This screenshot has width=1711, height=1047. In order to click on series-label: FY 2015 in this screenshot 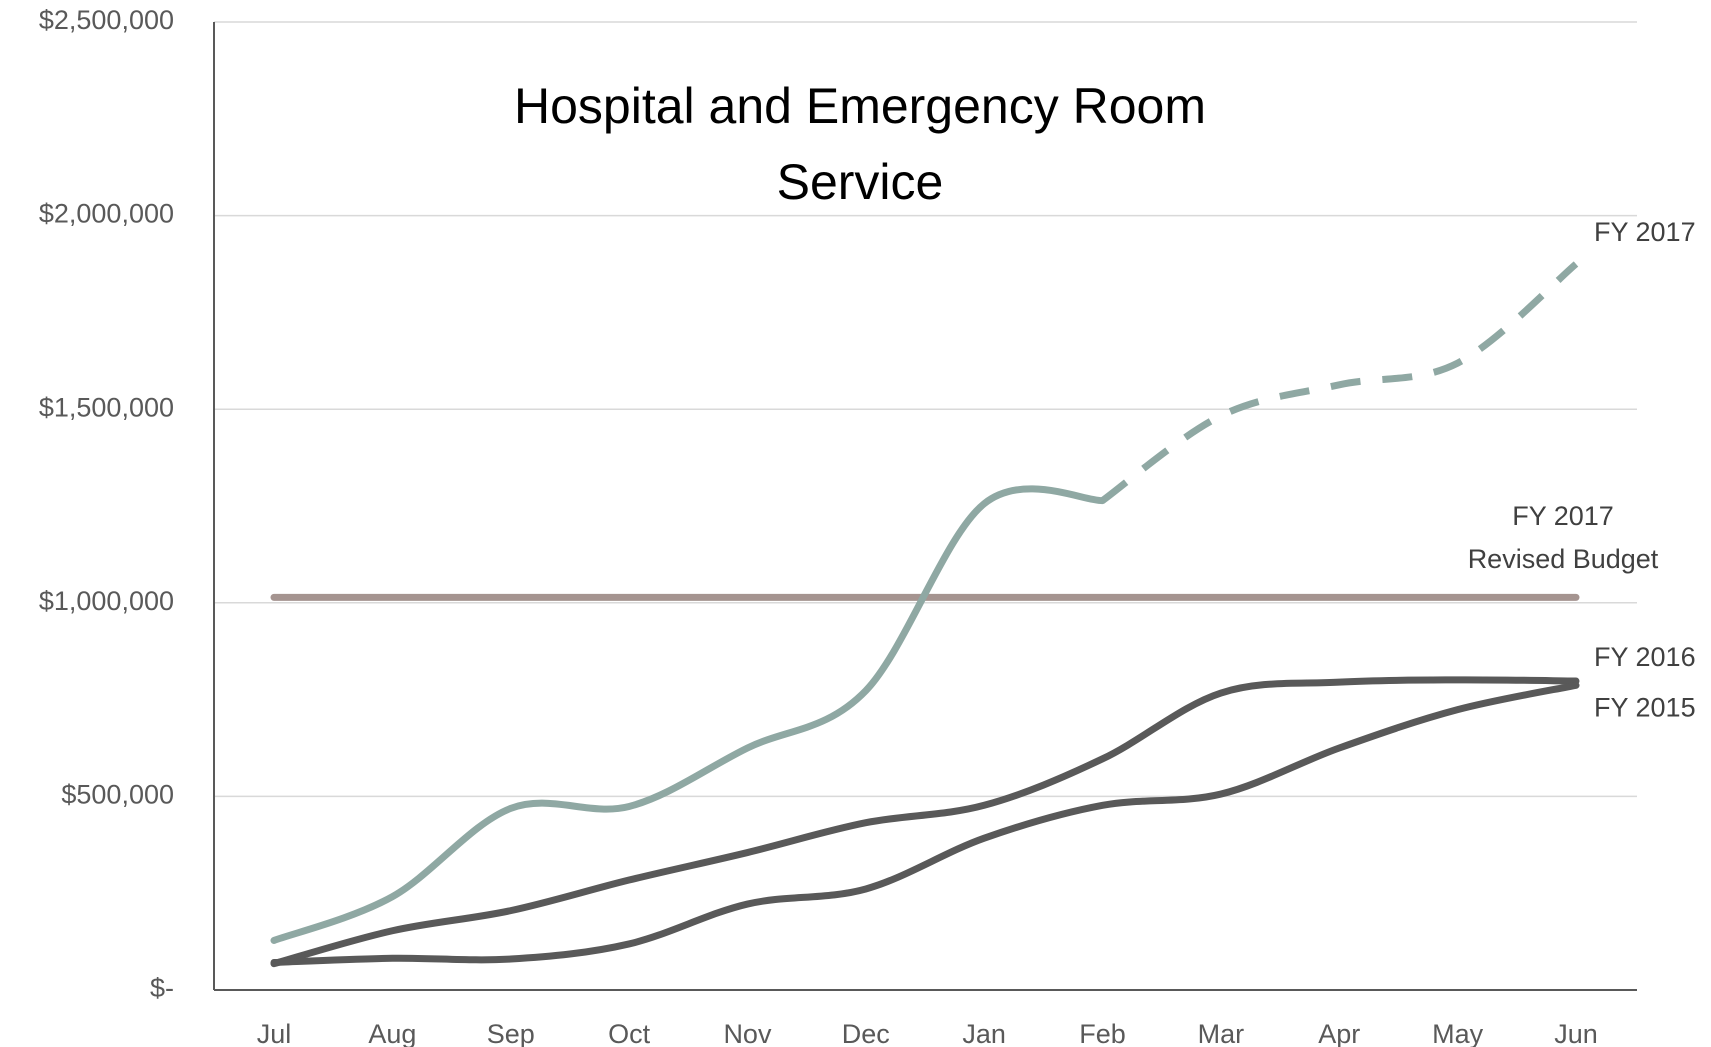, I will do `click(1645, 707)`.